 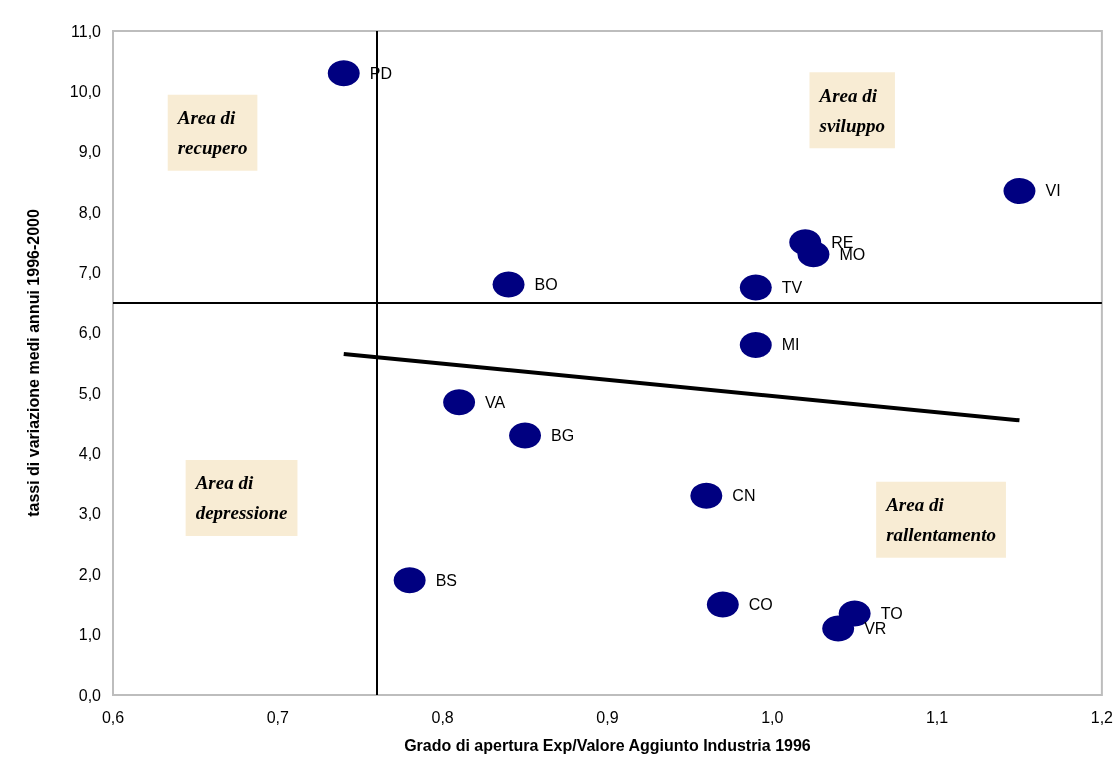 I want to click on x-tick-label: 1,0, so click(x=772, y=717).